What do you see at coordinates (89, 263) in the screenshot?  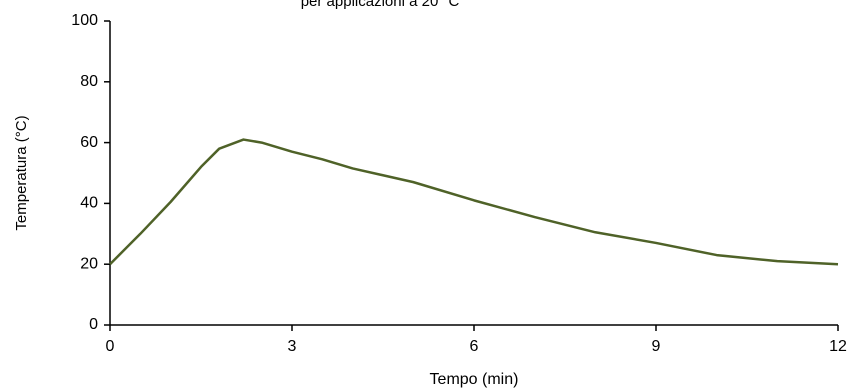 I see `y-tick-label: 20` at bounding box center [89, 263].